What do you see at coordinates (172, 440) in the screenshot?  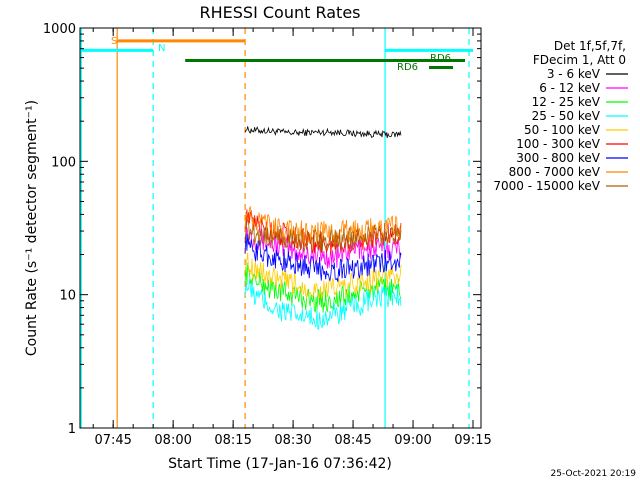 I see `x-tick-label: 08:00` at bounding box center [172, 440].